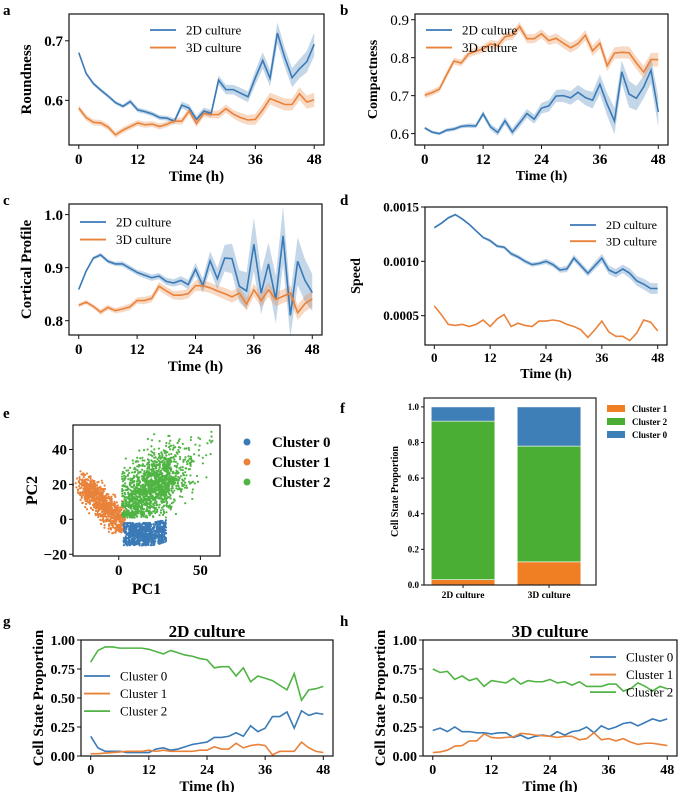 This screenshot has height=797, width=685. What do you see at coordinates (312, 350) in the screenshot?
I see `x-tick-label: 48` at bounding box center [312, 350].